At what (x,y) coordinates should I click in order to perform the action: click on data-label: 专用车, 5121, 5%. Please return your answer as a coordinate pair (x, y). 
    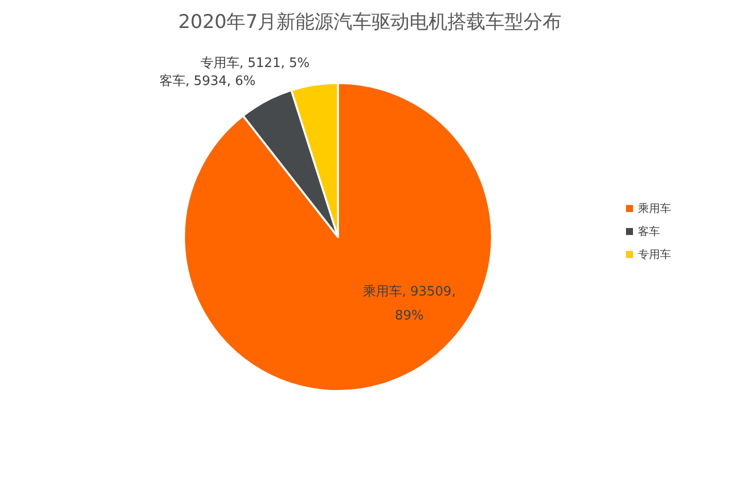
    Looking at the image, I should click on (255, 64).